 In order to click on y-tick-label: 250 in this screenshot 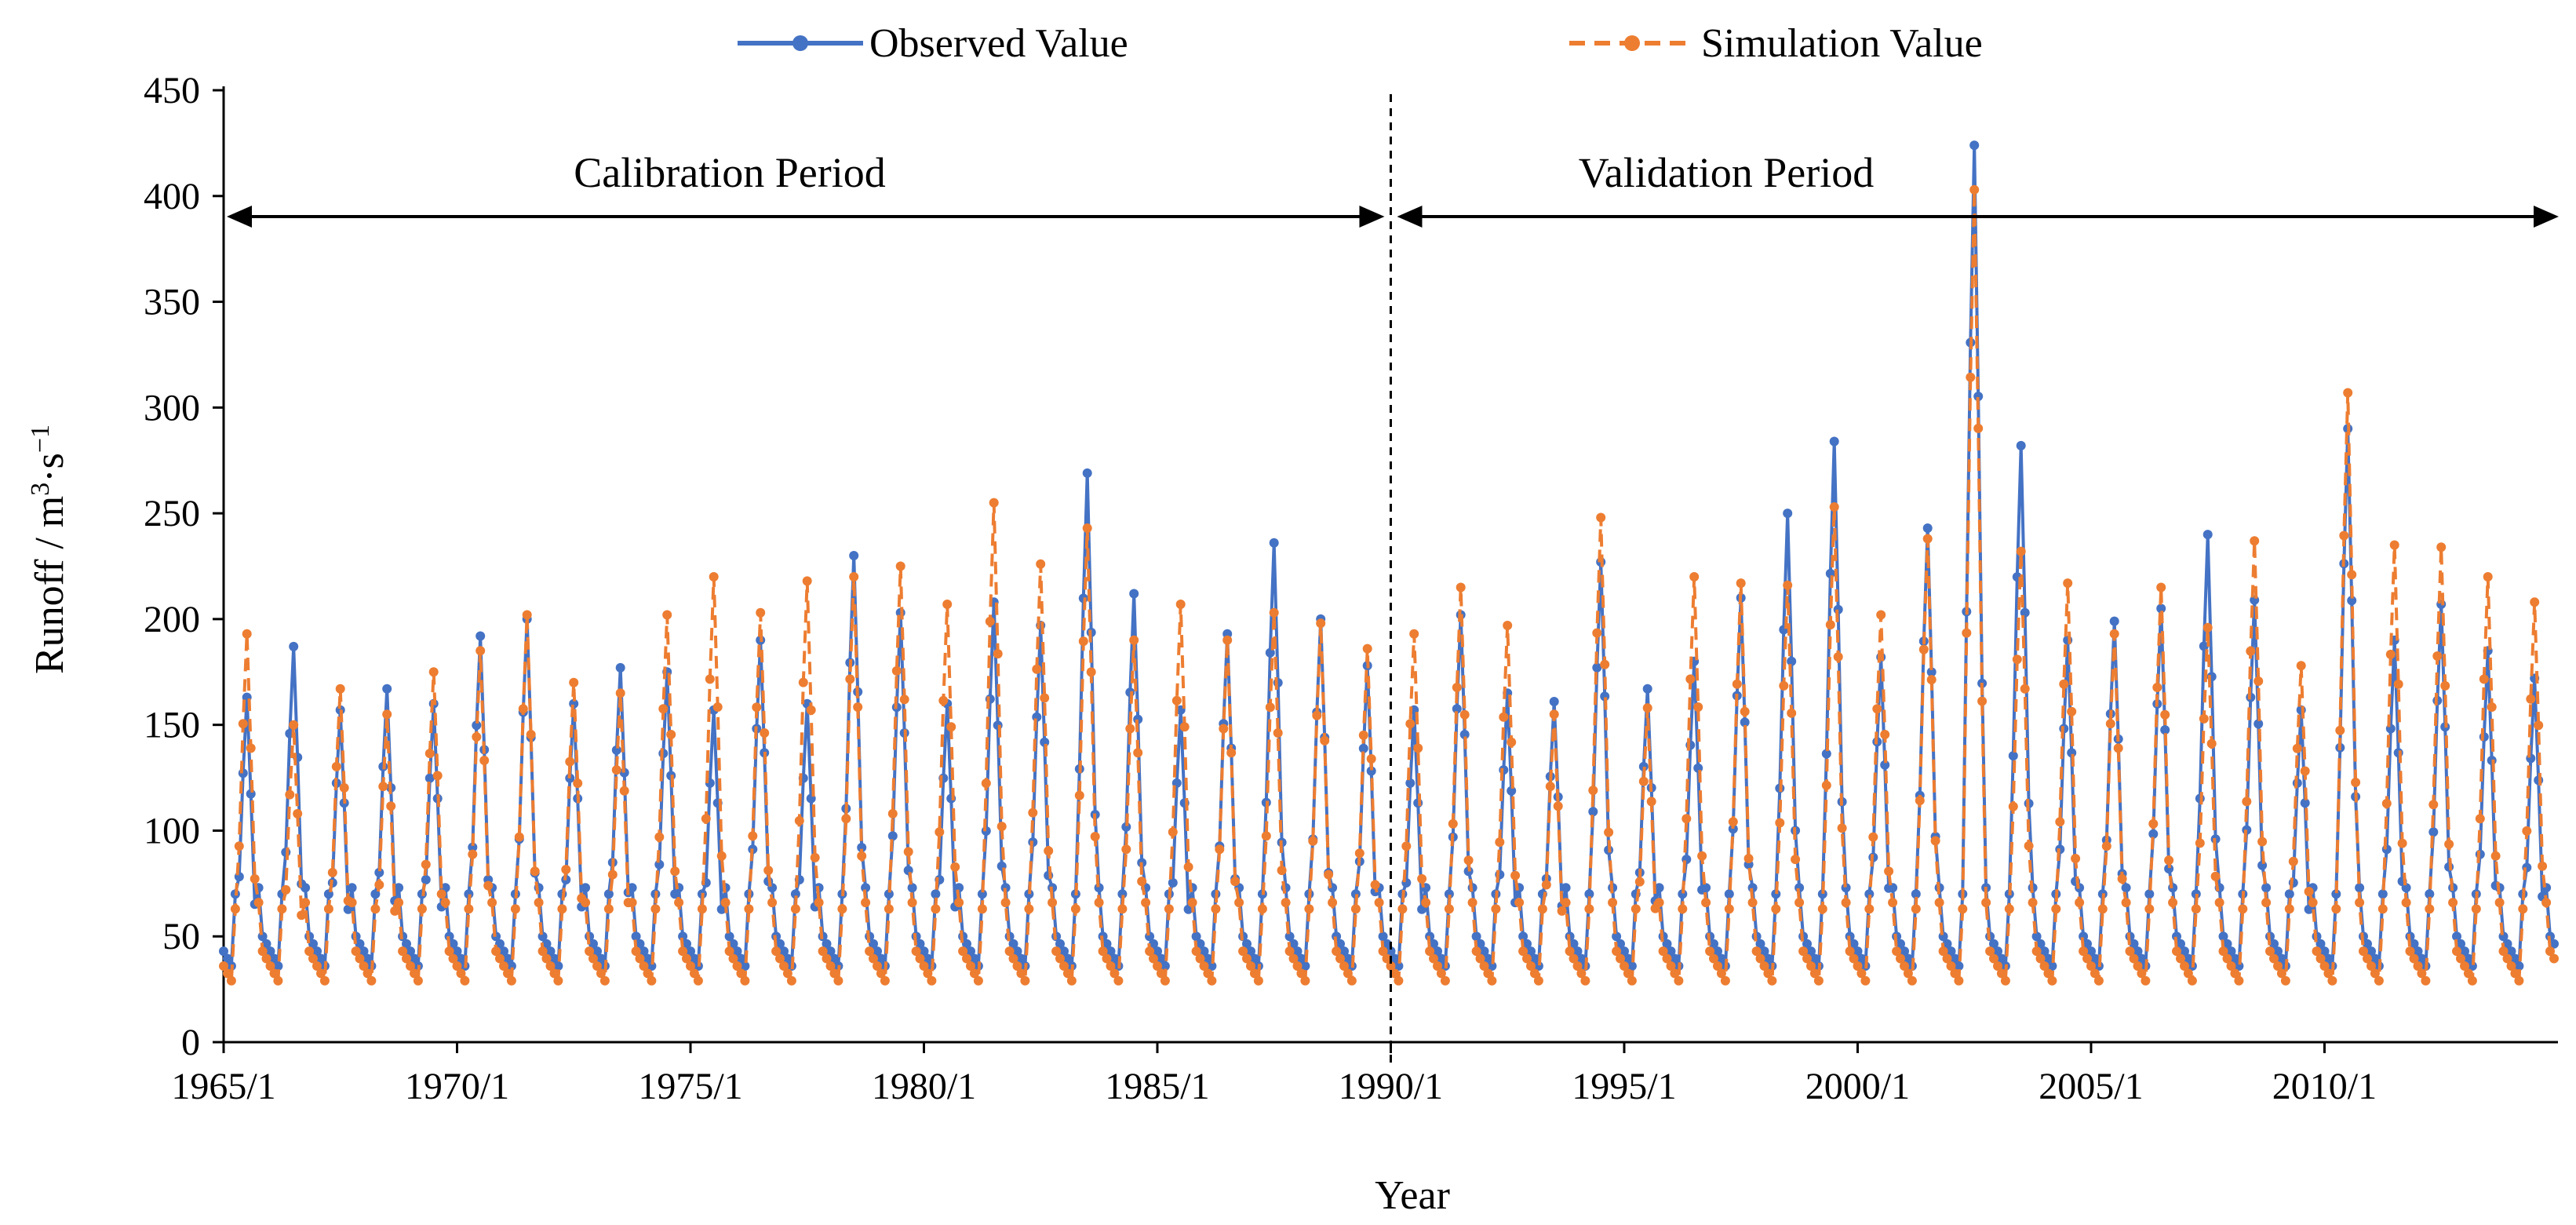, I will do `click(172, 513)`.